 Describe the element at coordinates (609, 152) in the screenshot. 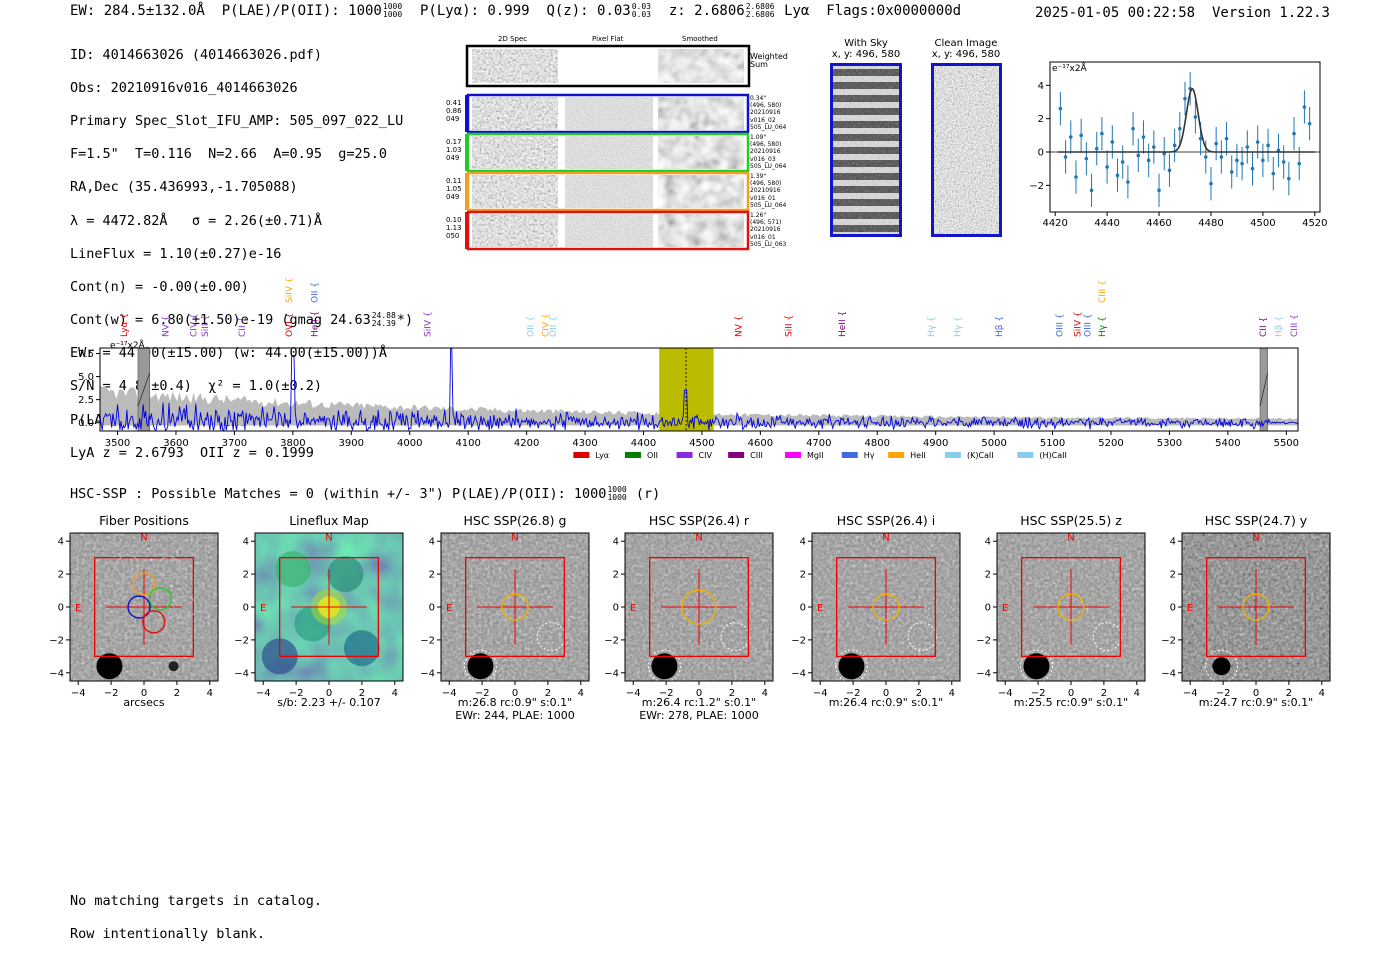

I see `cutout-pixel-flat` at that location.